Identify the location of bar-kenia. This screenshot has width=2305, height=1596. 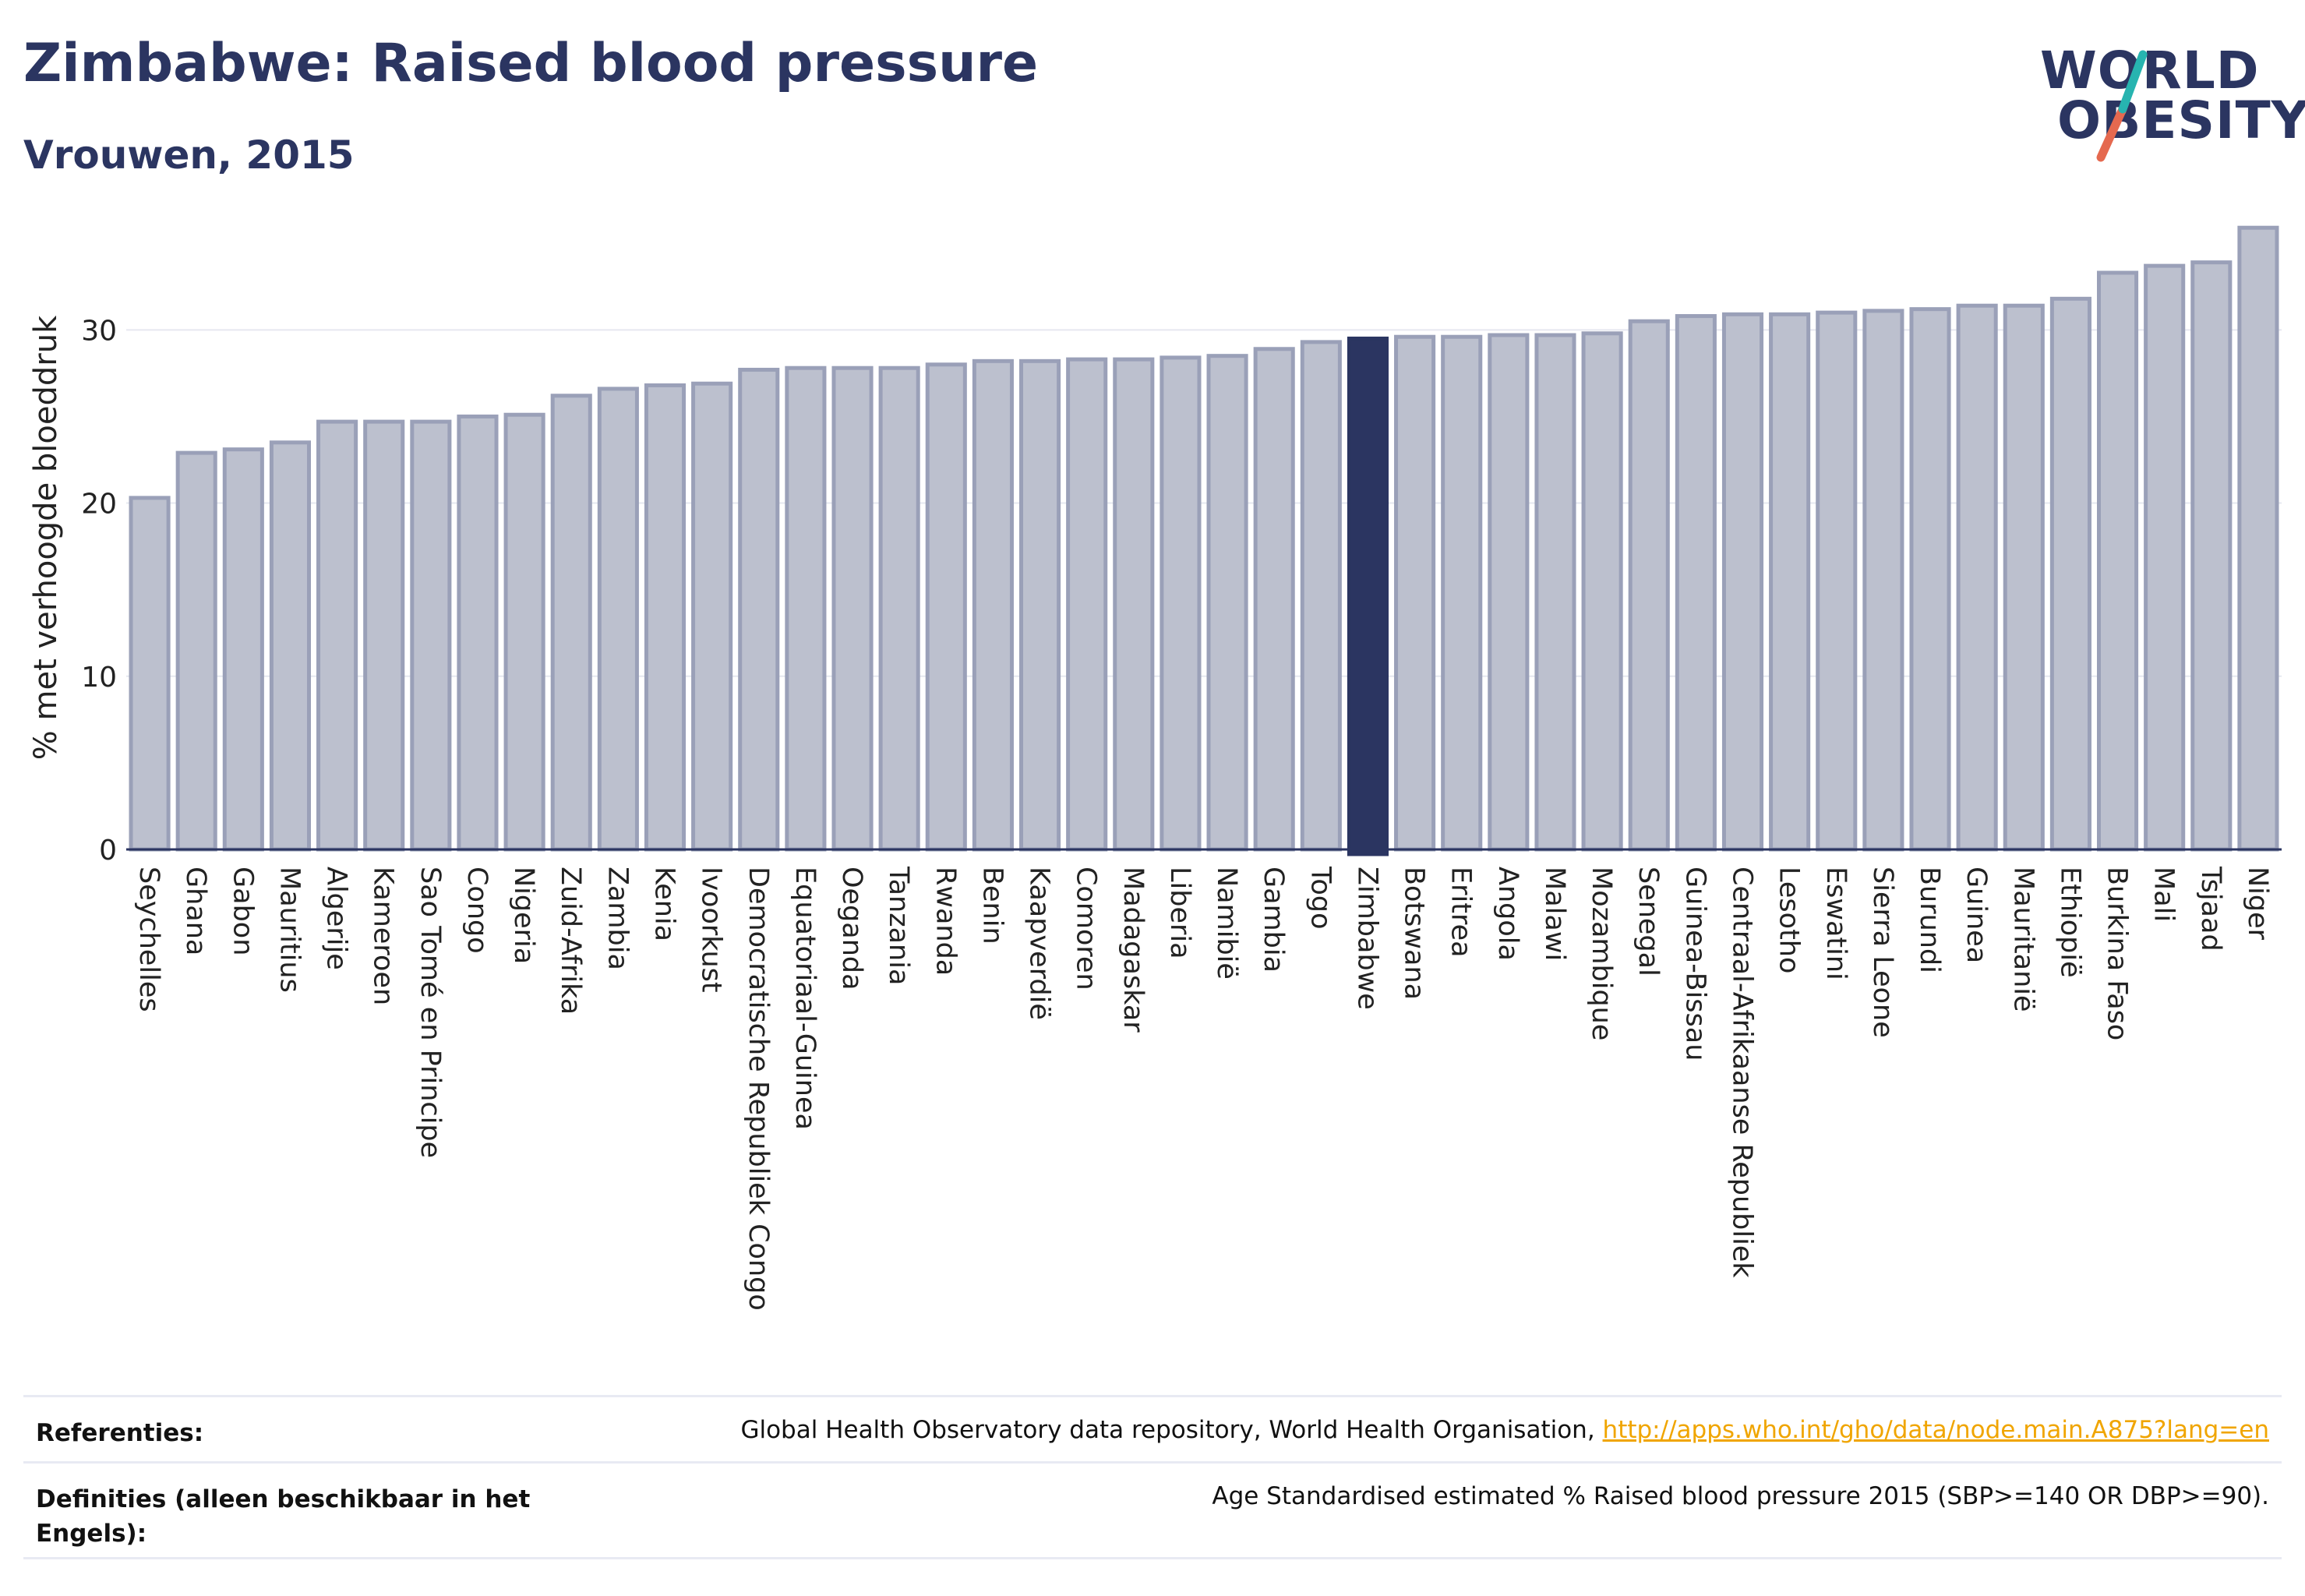
(665, 617).